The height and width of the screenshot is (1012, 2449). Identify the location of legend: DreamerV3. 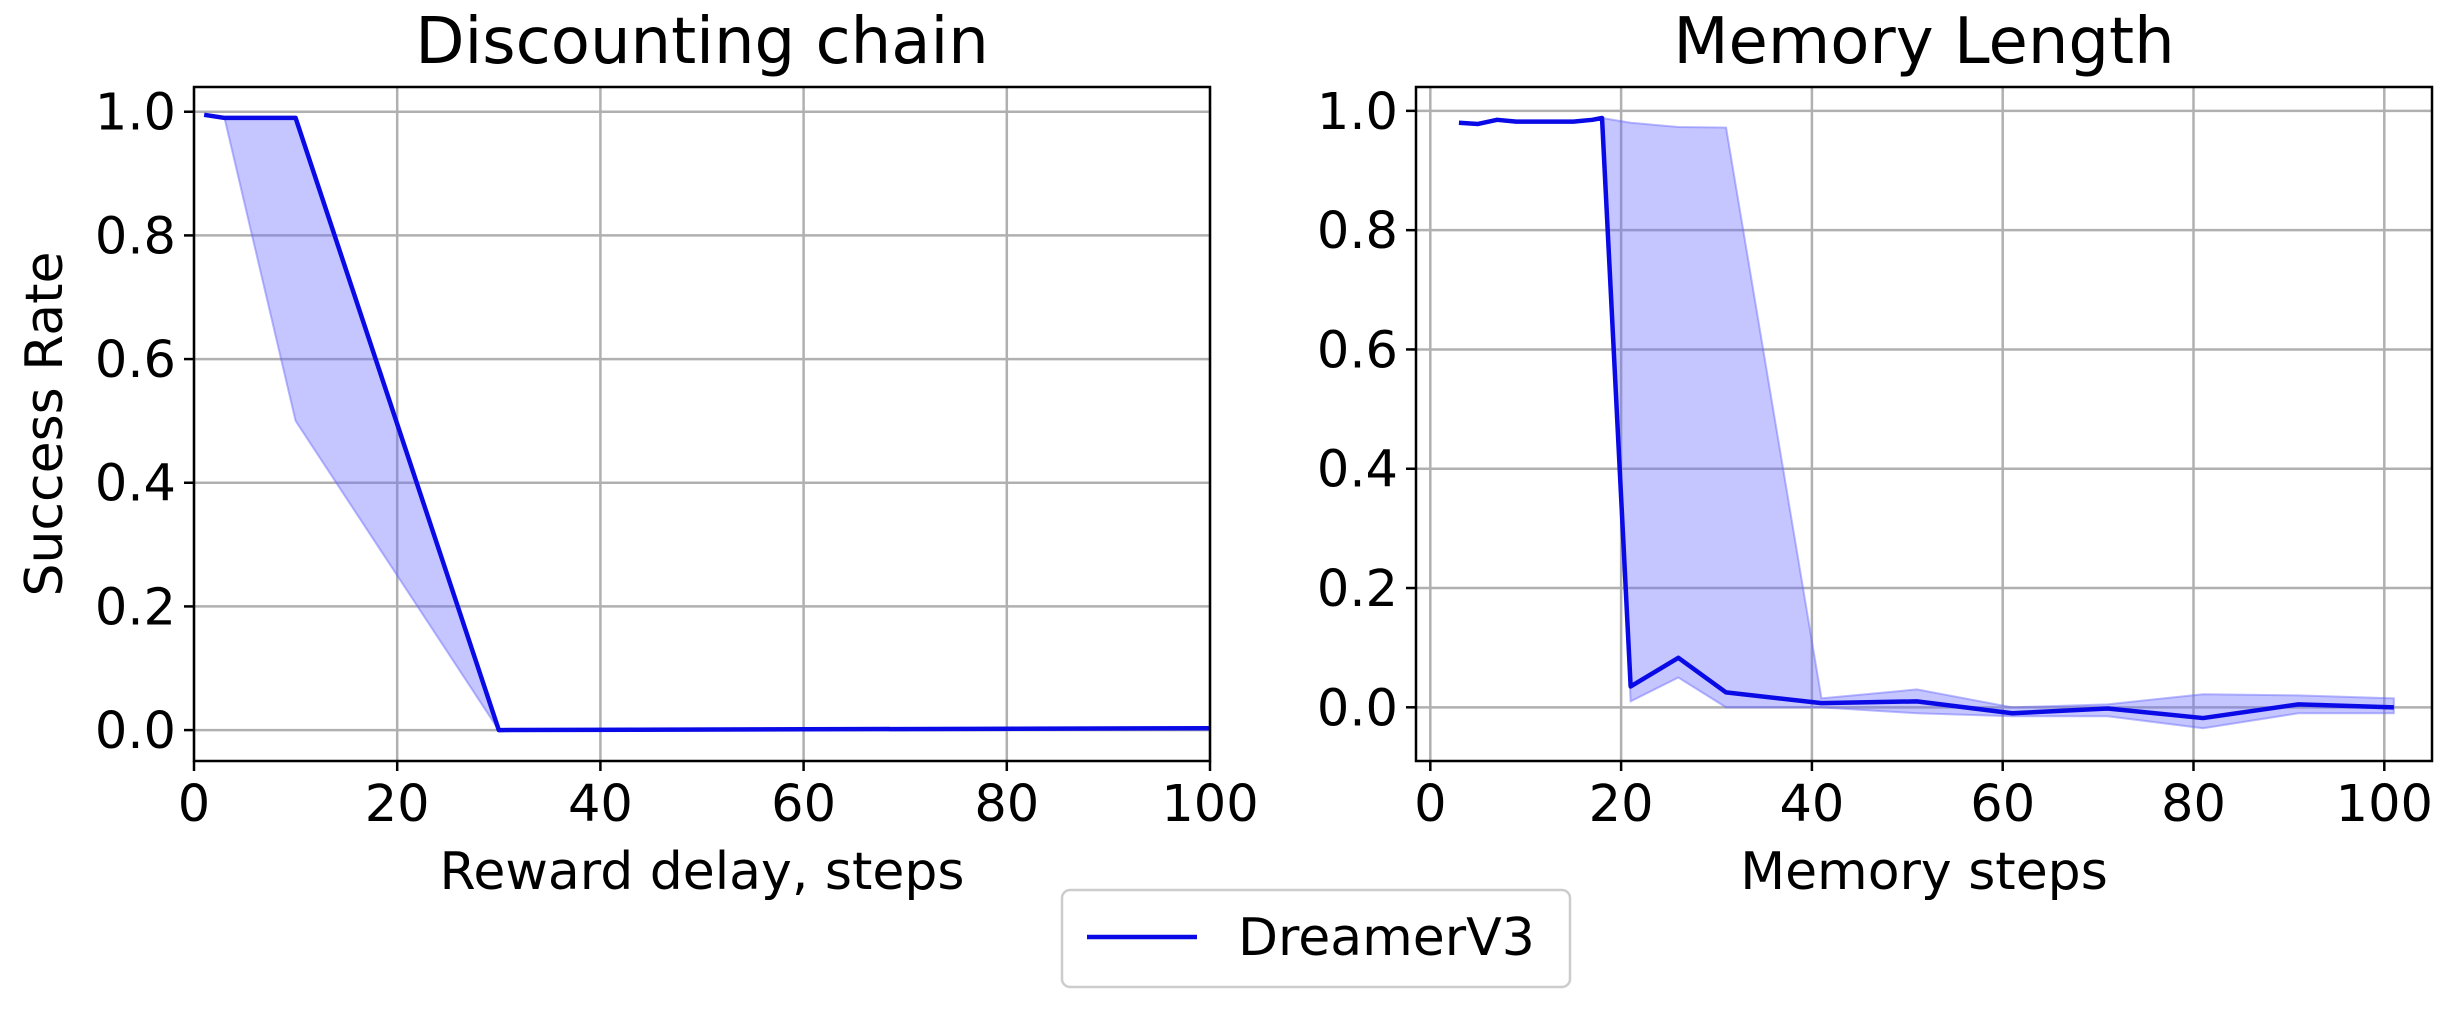
(1316, 938).